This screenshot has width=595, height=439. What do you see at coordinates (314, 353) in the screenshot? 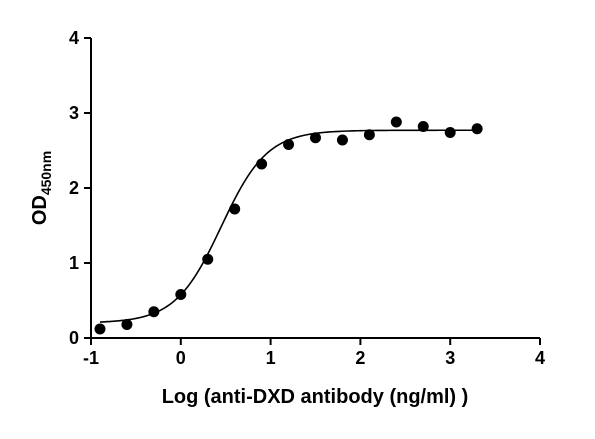
I see `x-axis-ticks: -1 0 1 2 3 4` at bounding box center [314, 353].